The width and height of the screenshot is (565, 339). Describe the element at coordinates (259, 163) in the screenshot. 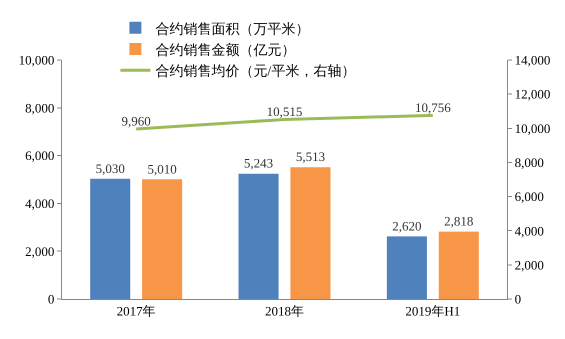

I see `data-label: 5,243` at that location.